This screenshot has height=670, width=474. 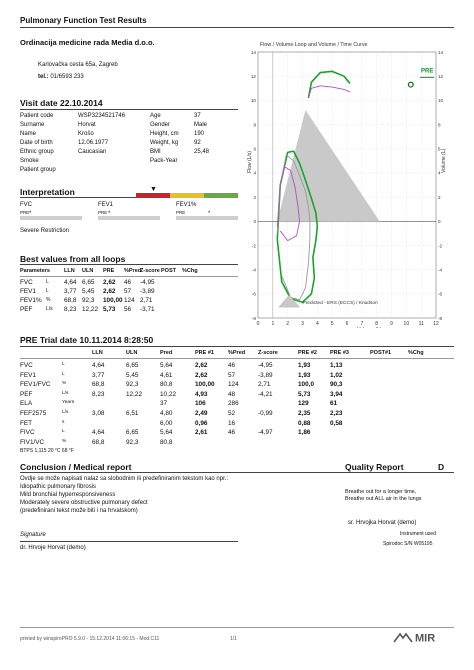 What do you see at coordinates (422, 639) in the screenshot?
I see `mir-logo: MIR` at bounding box center [422, 639].